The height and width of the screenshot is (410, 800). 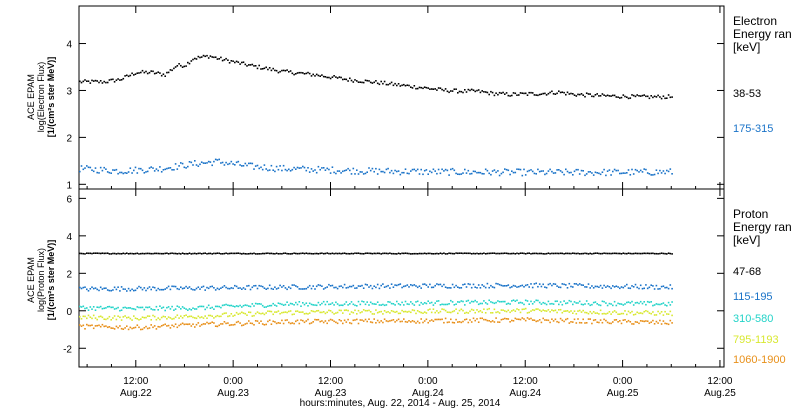 I want to click on electron-legend-title-line1: Electron, so click(x=755, y=21).